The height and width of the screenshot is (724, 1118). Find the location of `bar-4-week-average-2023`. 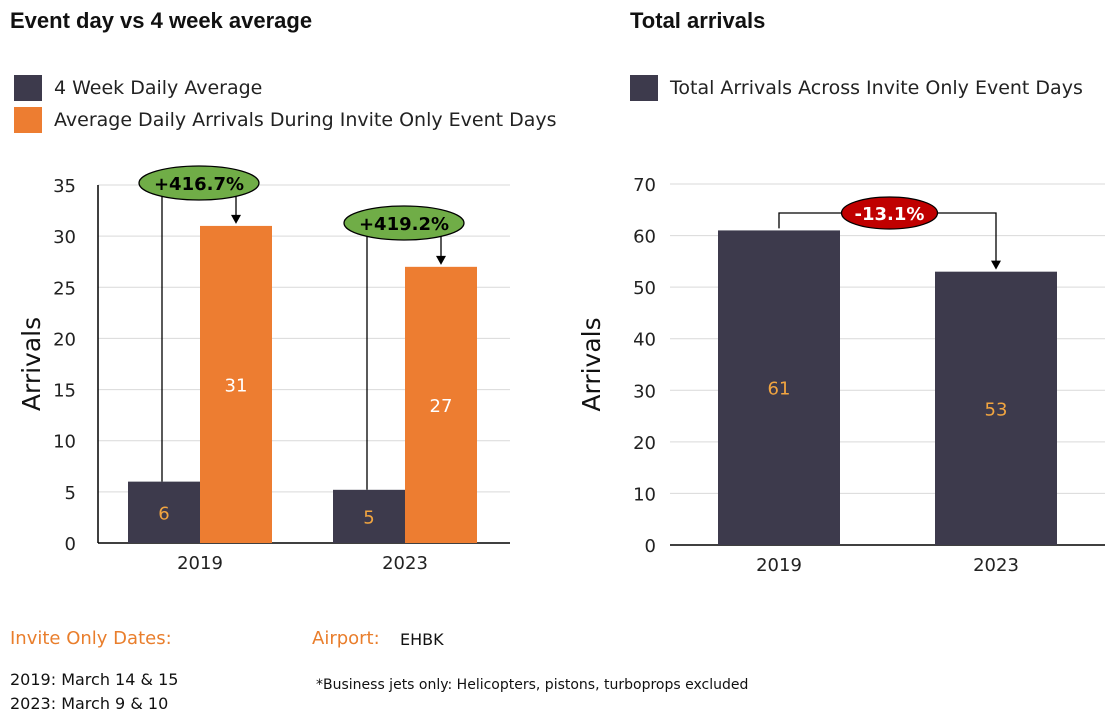

bar-4-week-average-2023 is located at coordinates (369, 516).